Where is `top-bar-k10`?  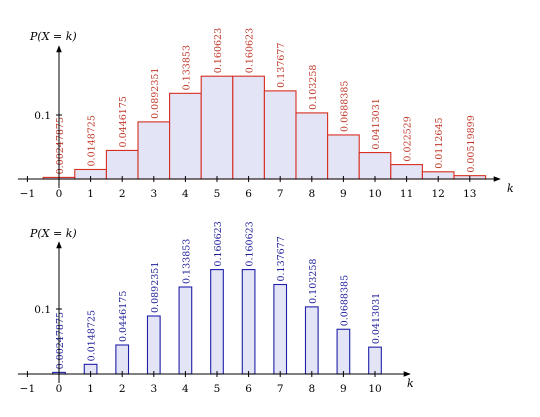
top-bar-k10 is located at coordinates (375, 166).